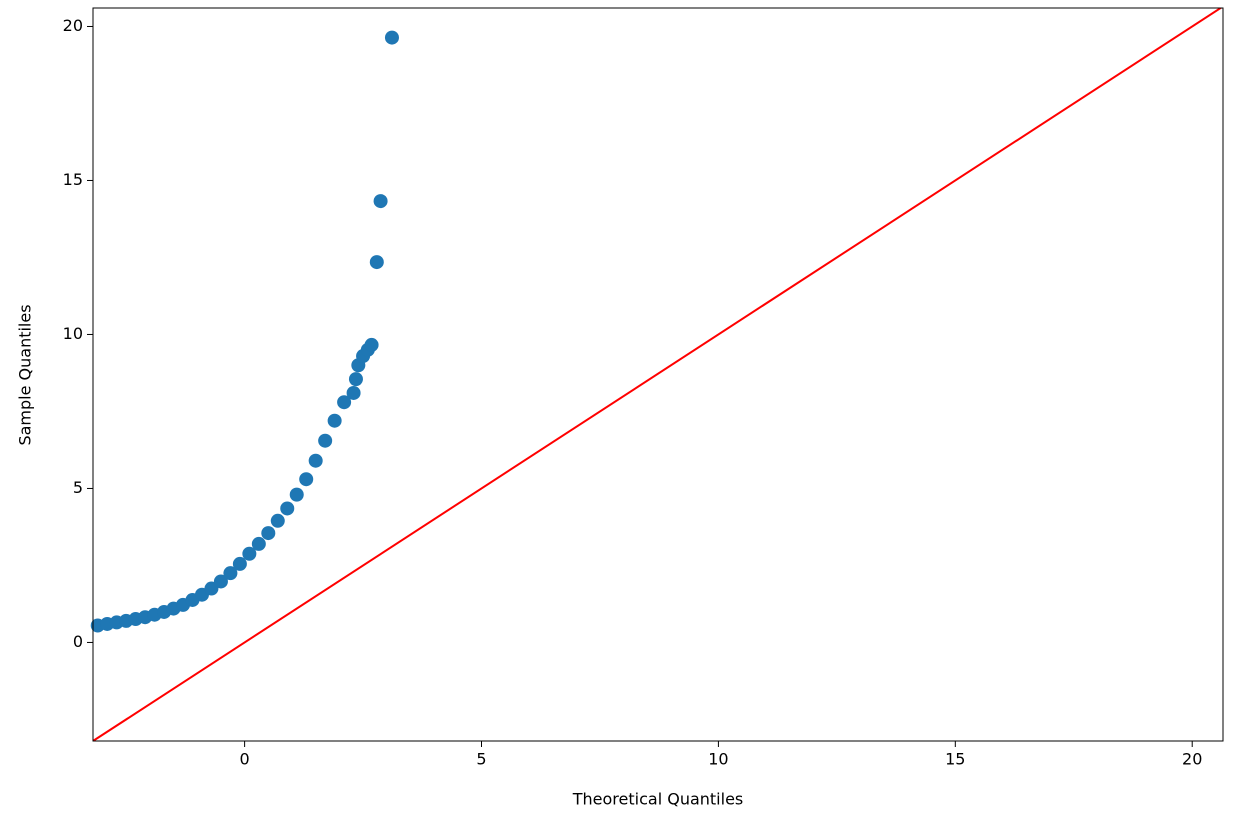 The image size is (1238, 835). What do you see at coordinates (481, 759) in the screenshot?
I see `x-tick-label: 5` at bounding box center [481, 759].